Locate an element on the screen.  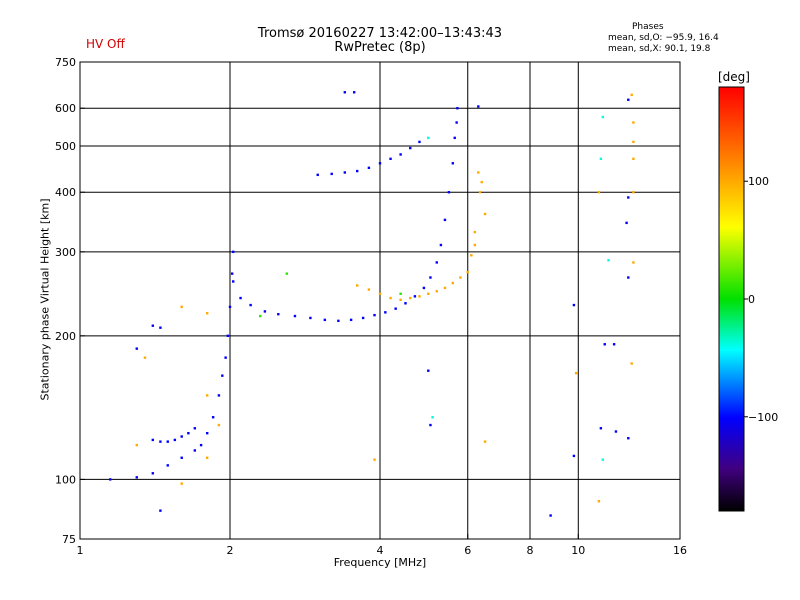
y-tick-label: 400 is located at coordinates (65, 192).